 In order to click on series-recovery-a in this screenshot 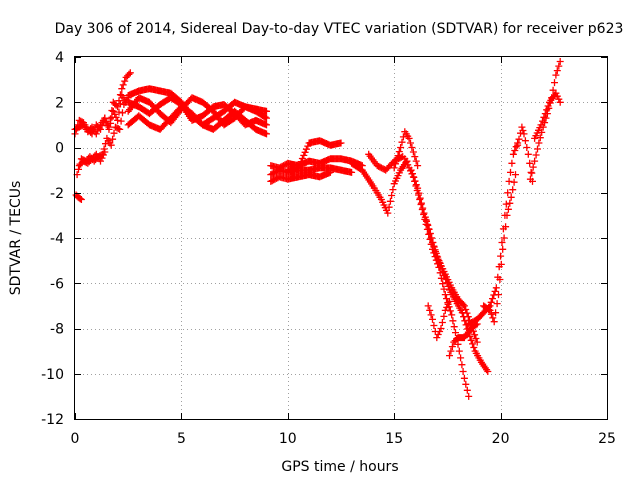, I will do `click(493, 233)`.